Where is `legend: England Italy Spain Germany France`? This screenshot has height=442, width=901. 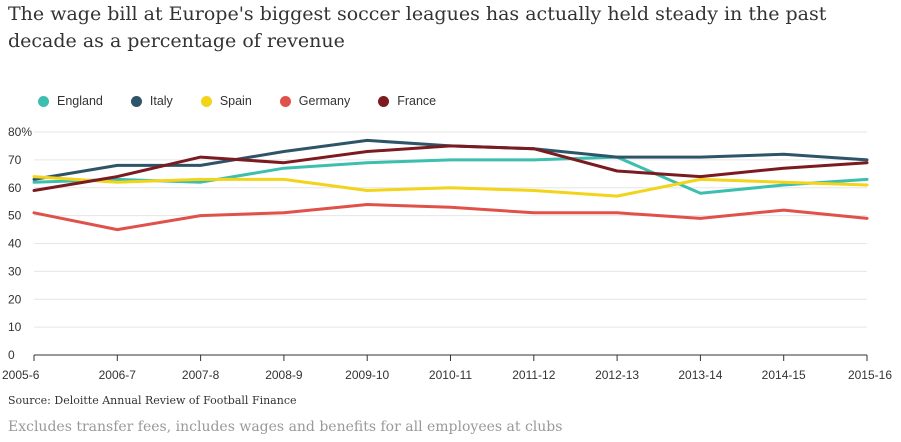
legend: England Italy Spain Germany France is located at coordinates (251, 101).